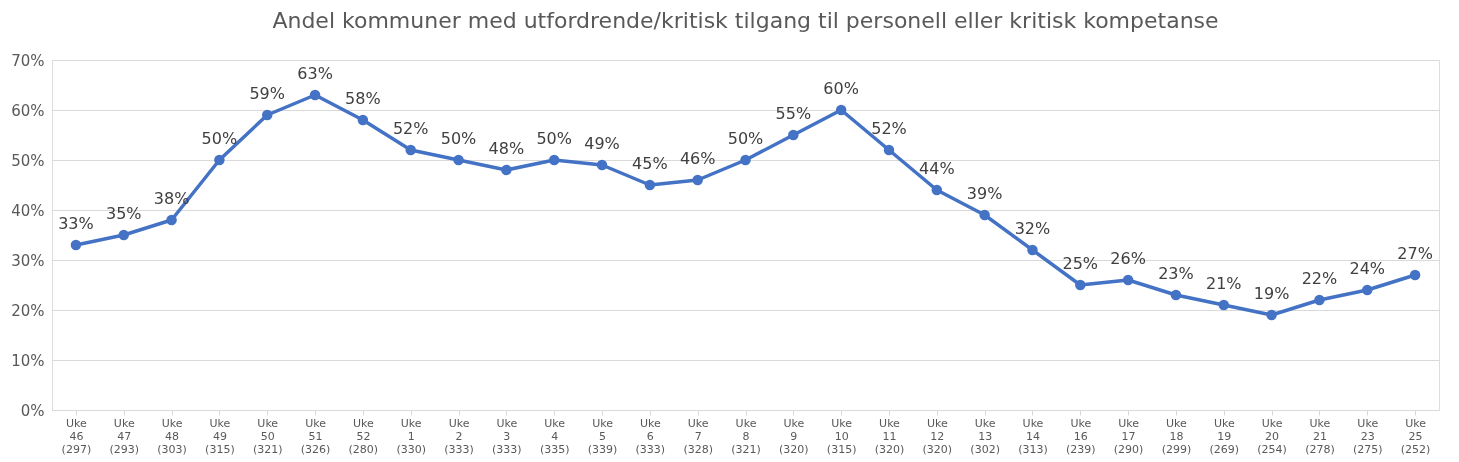  Describe the element at coordinates (1033, 436) in the screenshot. I see `x-tick-label: Uke 14 (313)` at that location.